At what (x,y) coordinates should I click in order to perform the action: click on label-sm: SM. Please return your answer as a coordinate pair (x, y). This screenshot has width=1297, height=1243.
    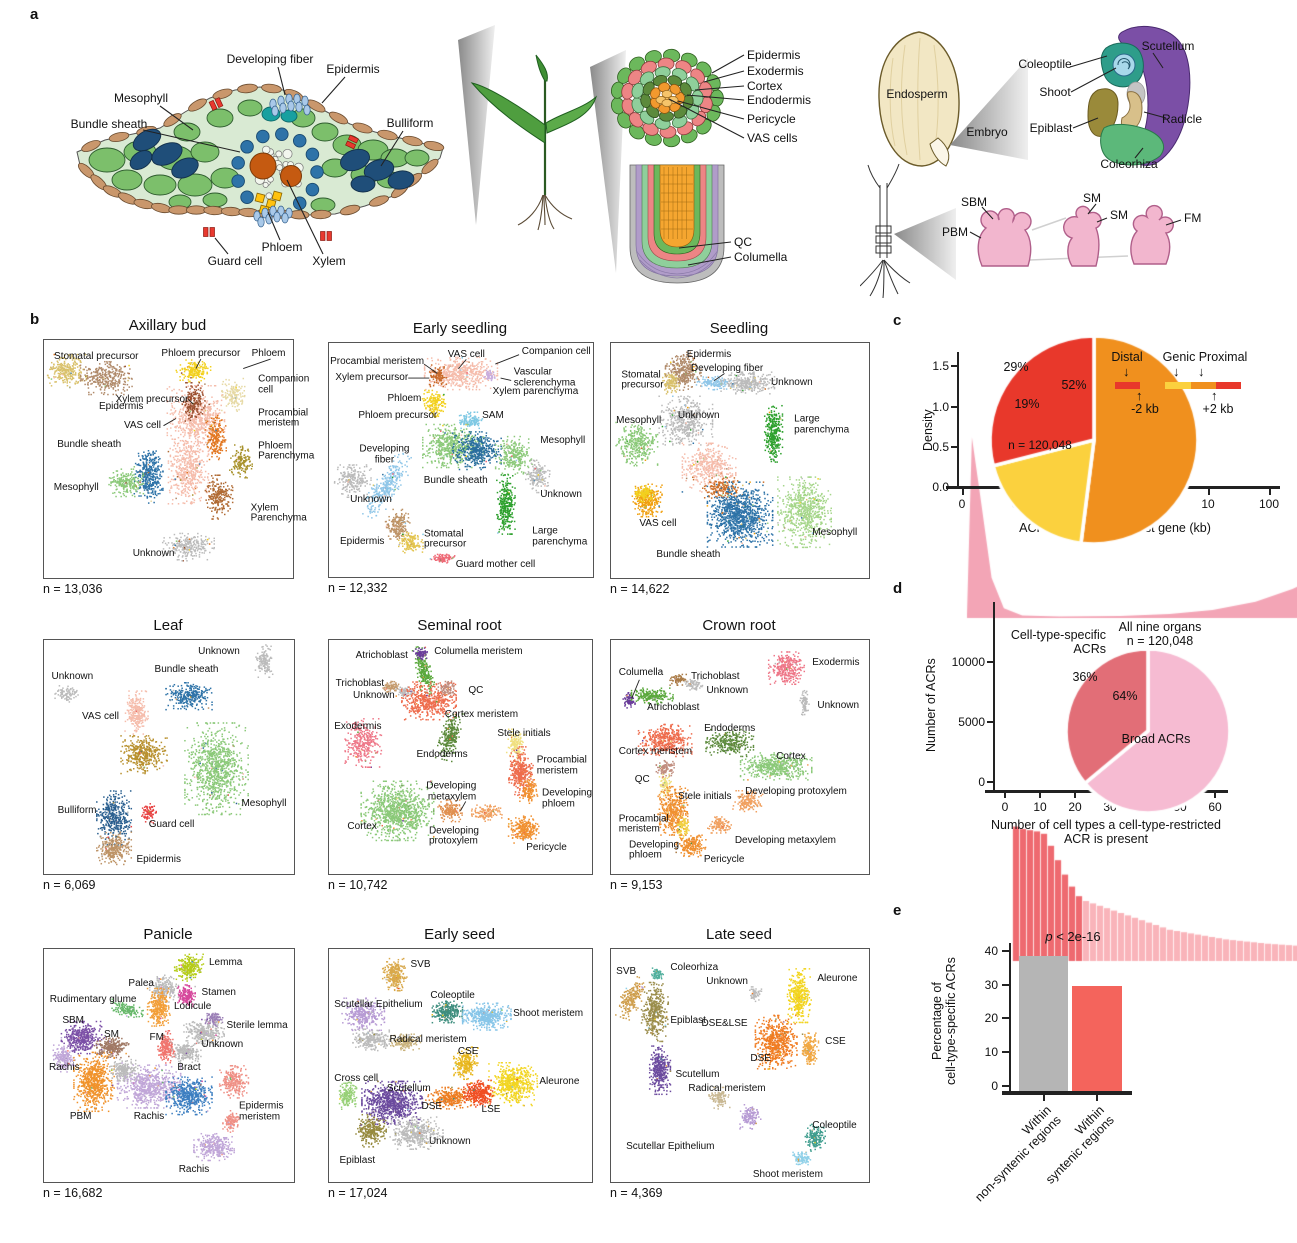
    Looking at the image, I should click on (1092, 198).